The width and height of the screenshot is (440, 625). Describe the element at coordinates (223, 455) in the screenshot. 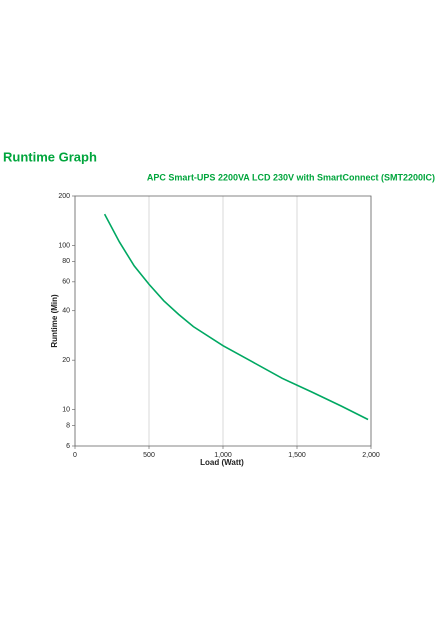

I see `x-tick-label: 1,000` at that location.